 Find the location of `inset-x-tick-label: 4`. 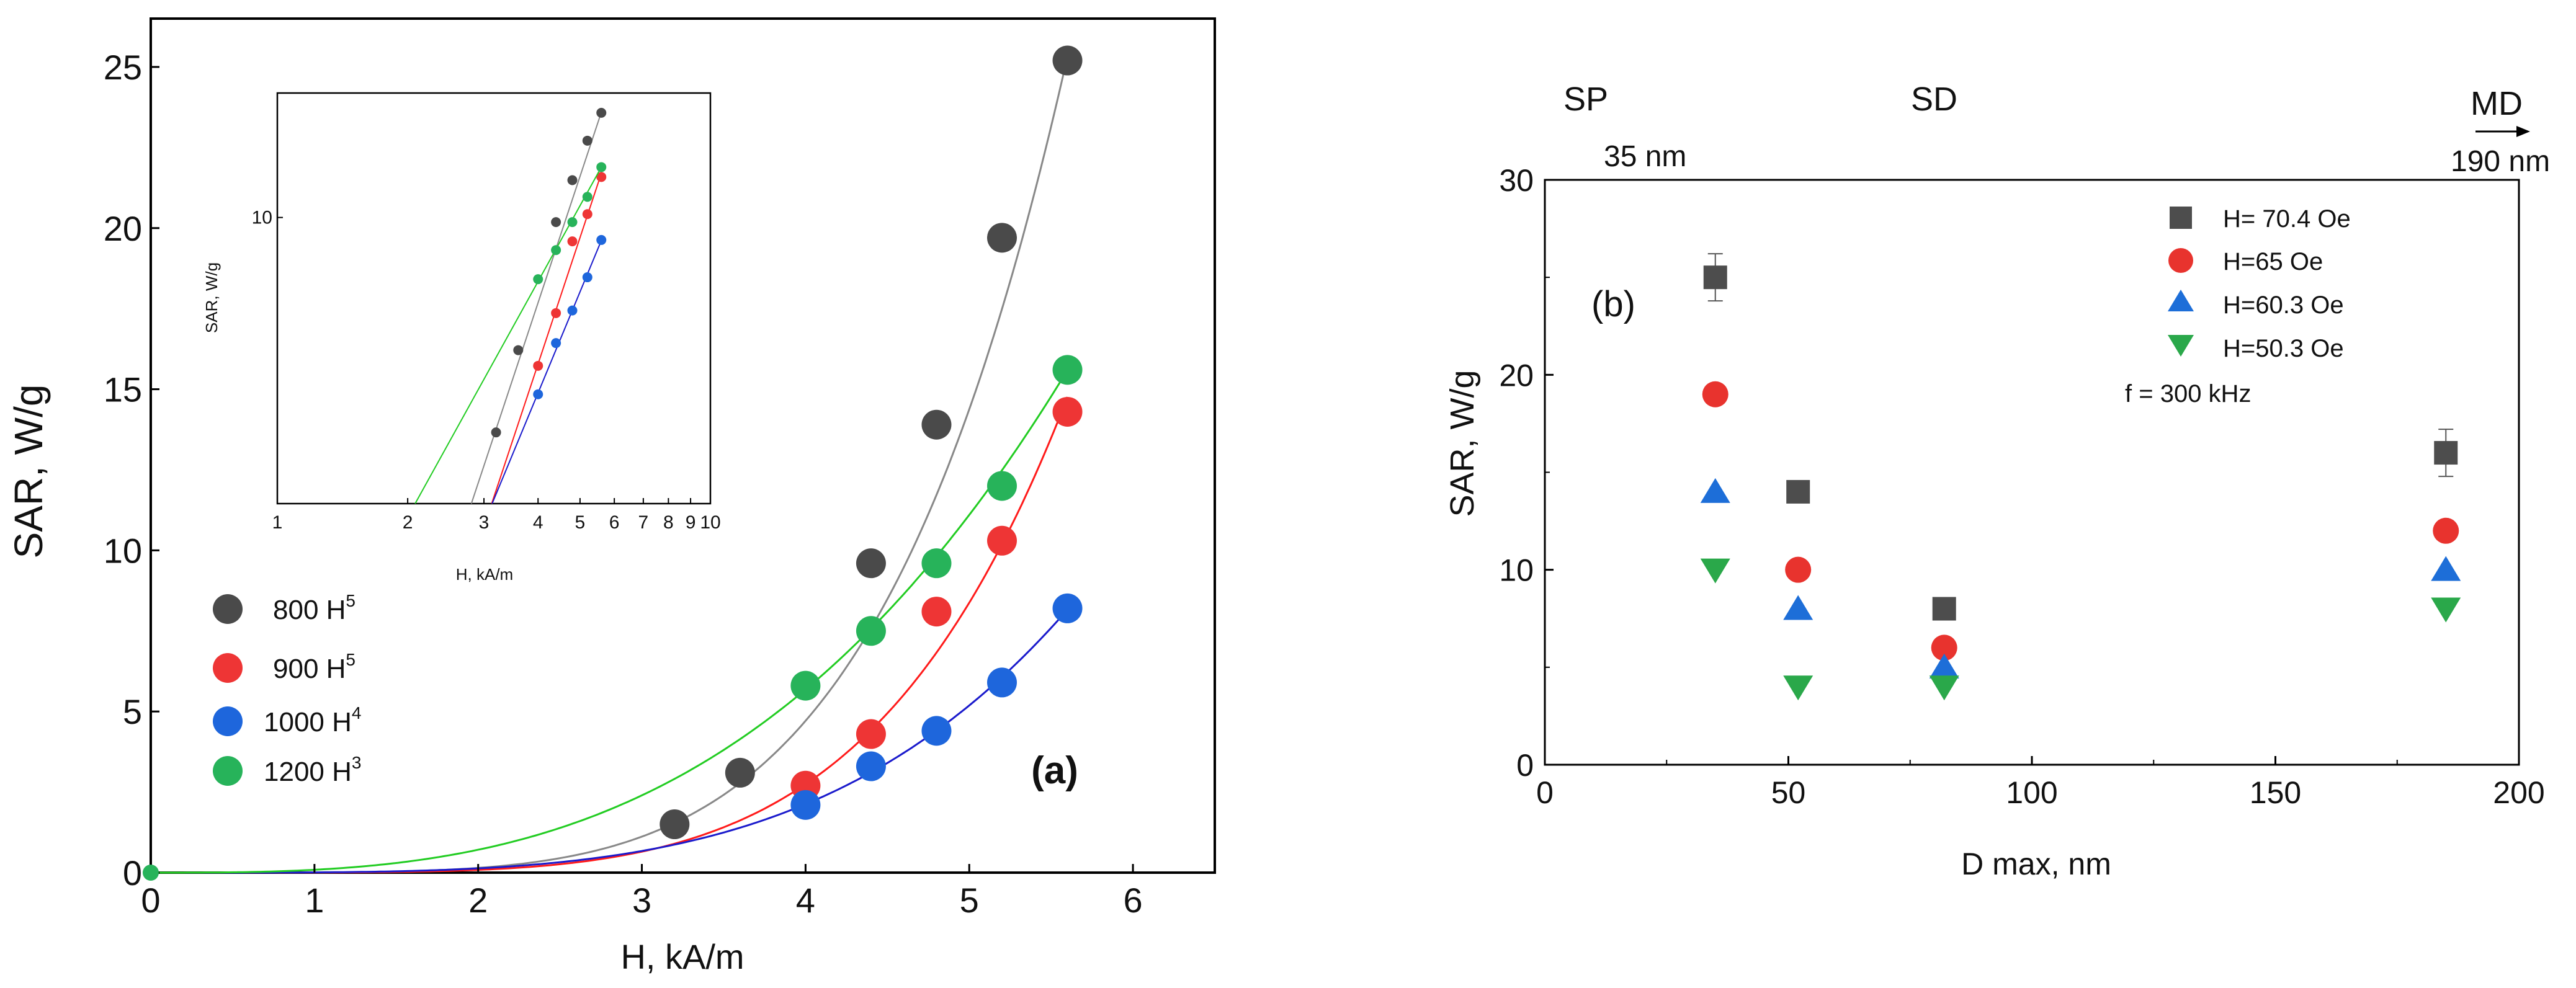

inset-x-tick-label: 4 is located at coordinates (538, 522).